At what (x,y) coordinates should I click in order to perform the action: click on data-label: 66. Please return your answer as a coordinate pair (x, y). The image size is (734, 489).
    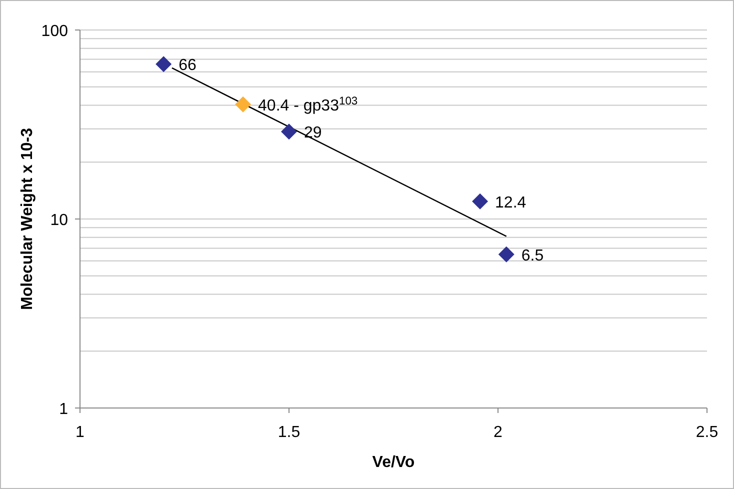
    Looking at the image, I should click on (187, 65).